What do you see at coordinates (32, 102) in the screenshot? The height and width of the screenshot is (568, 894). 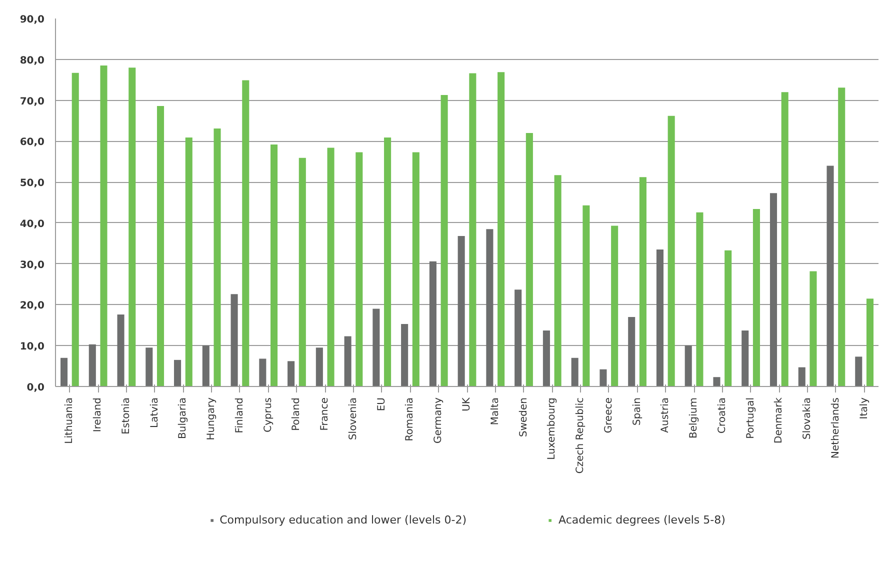 I see `y-tick-label: 70,0` at bounding box center [32, 102].